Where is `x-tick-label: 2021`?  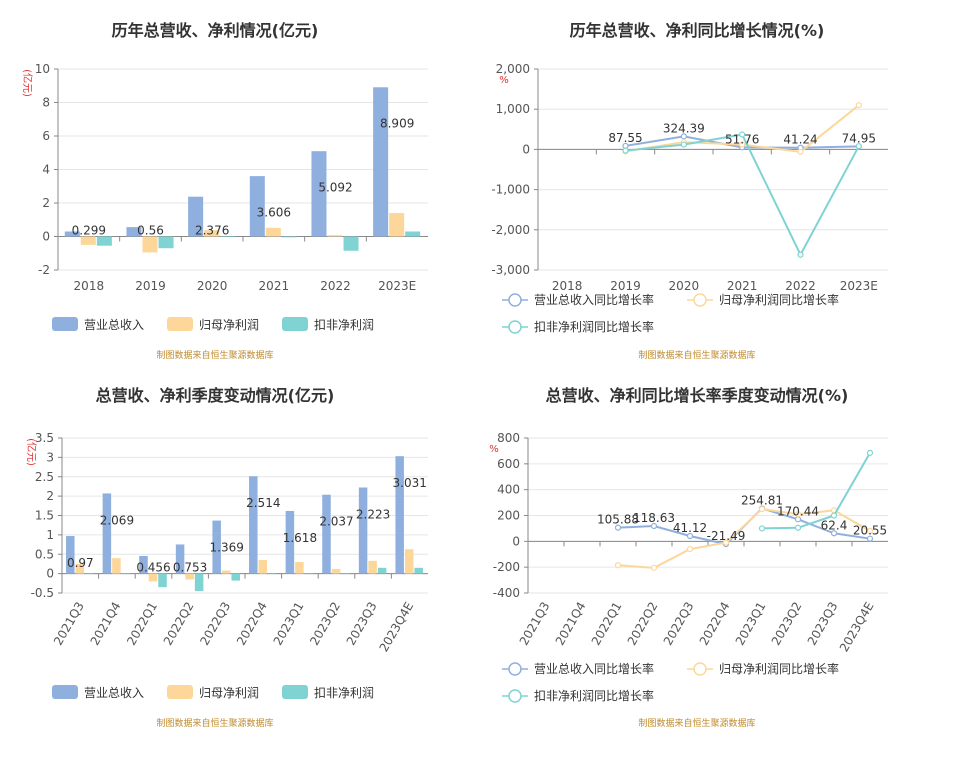
x-tick-label: 2021 is located at coordinates (274, 286).